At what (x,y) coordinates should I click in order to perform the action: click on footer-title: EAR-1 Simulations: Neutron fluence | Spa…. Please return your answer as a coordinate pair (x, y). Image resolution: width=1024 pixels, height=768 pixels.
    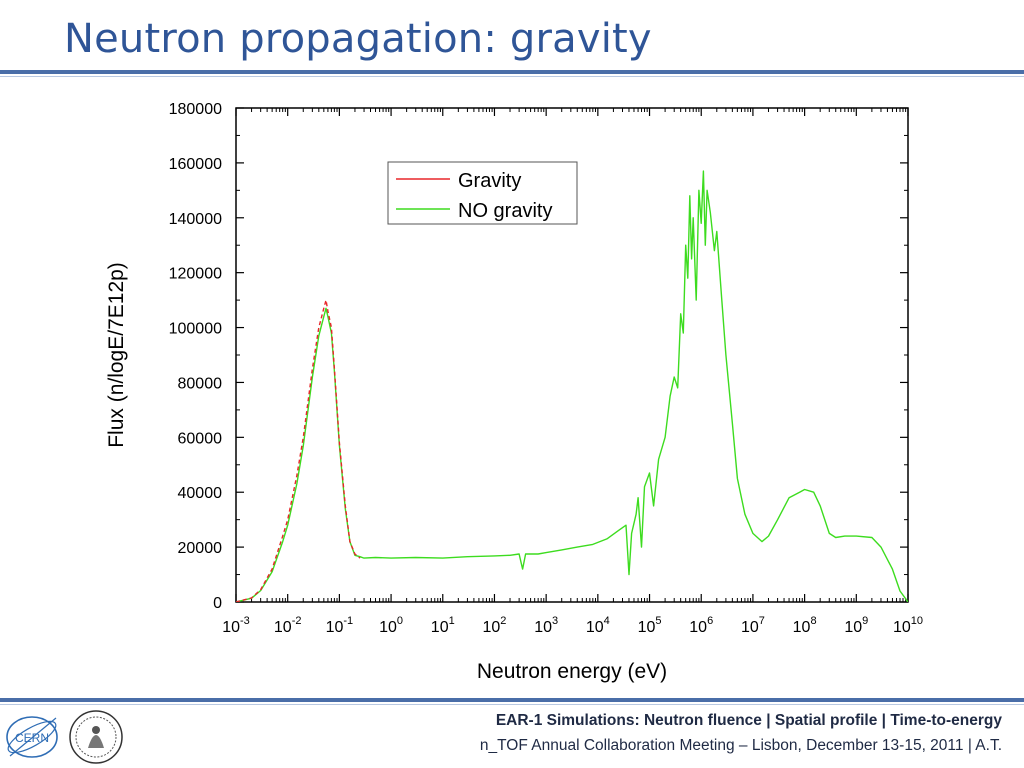
    Looking at the image, I should click on (748, 720).